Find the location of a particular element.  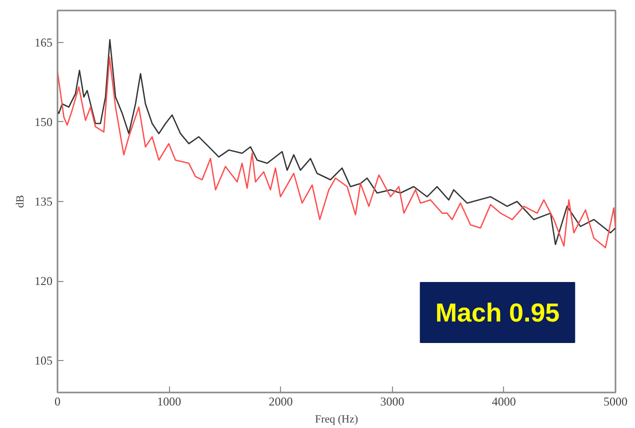

x-tick-label: 3000 is located at coordinates (392, 401).